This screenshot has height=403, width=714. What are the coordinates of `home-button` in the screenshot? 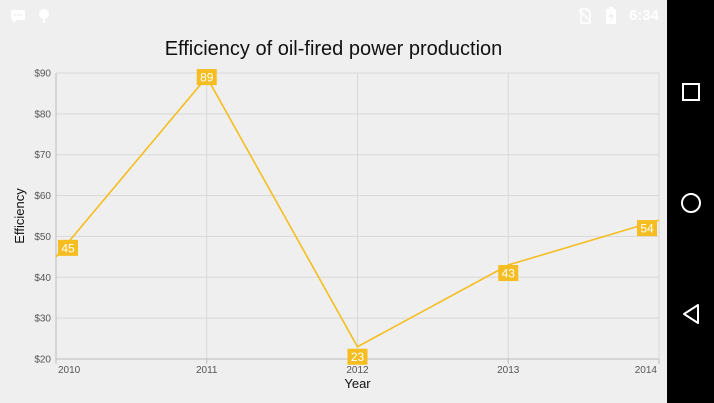 It's located at (690, 202).